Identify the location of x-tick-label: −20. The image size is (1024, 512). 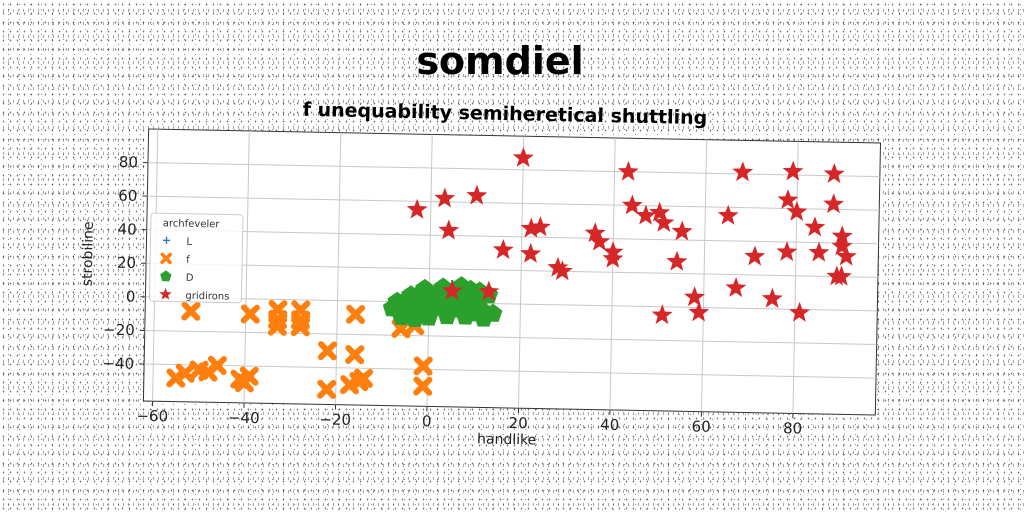
(335, 419).